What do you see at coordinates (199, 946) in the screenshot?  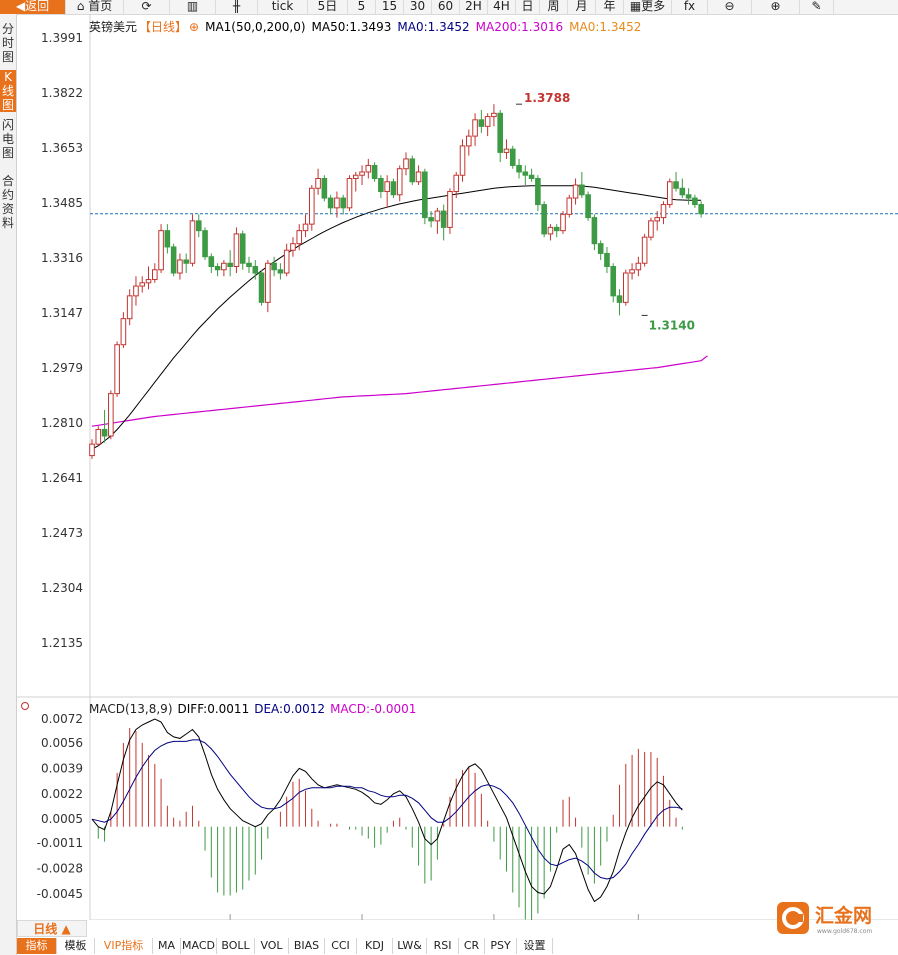 I see `indicator-tab: MACD` at bounding box center [199, 946].